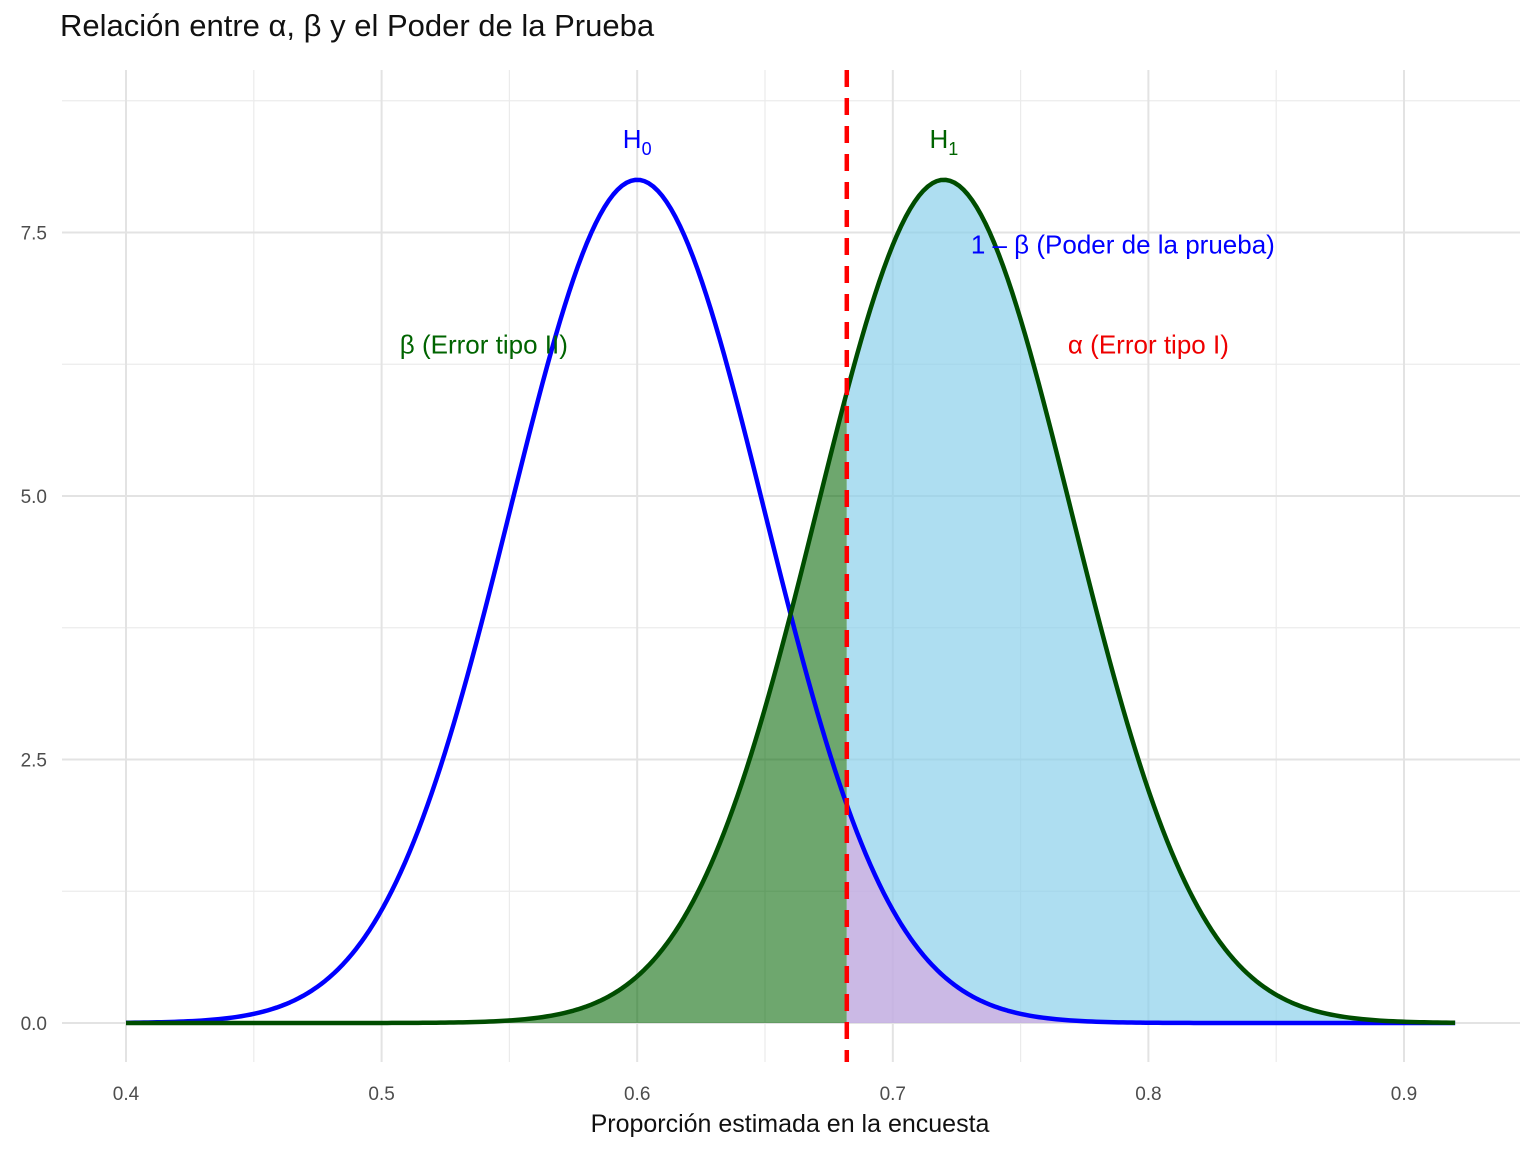  I want to click on annotation-h0: H0, so click(637, 141).